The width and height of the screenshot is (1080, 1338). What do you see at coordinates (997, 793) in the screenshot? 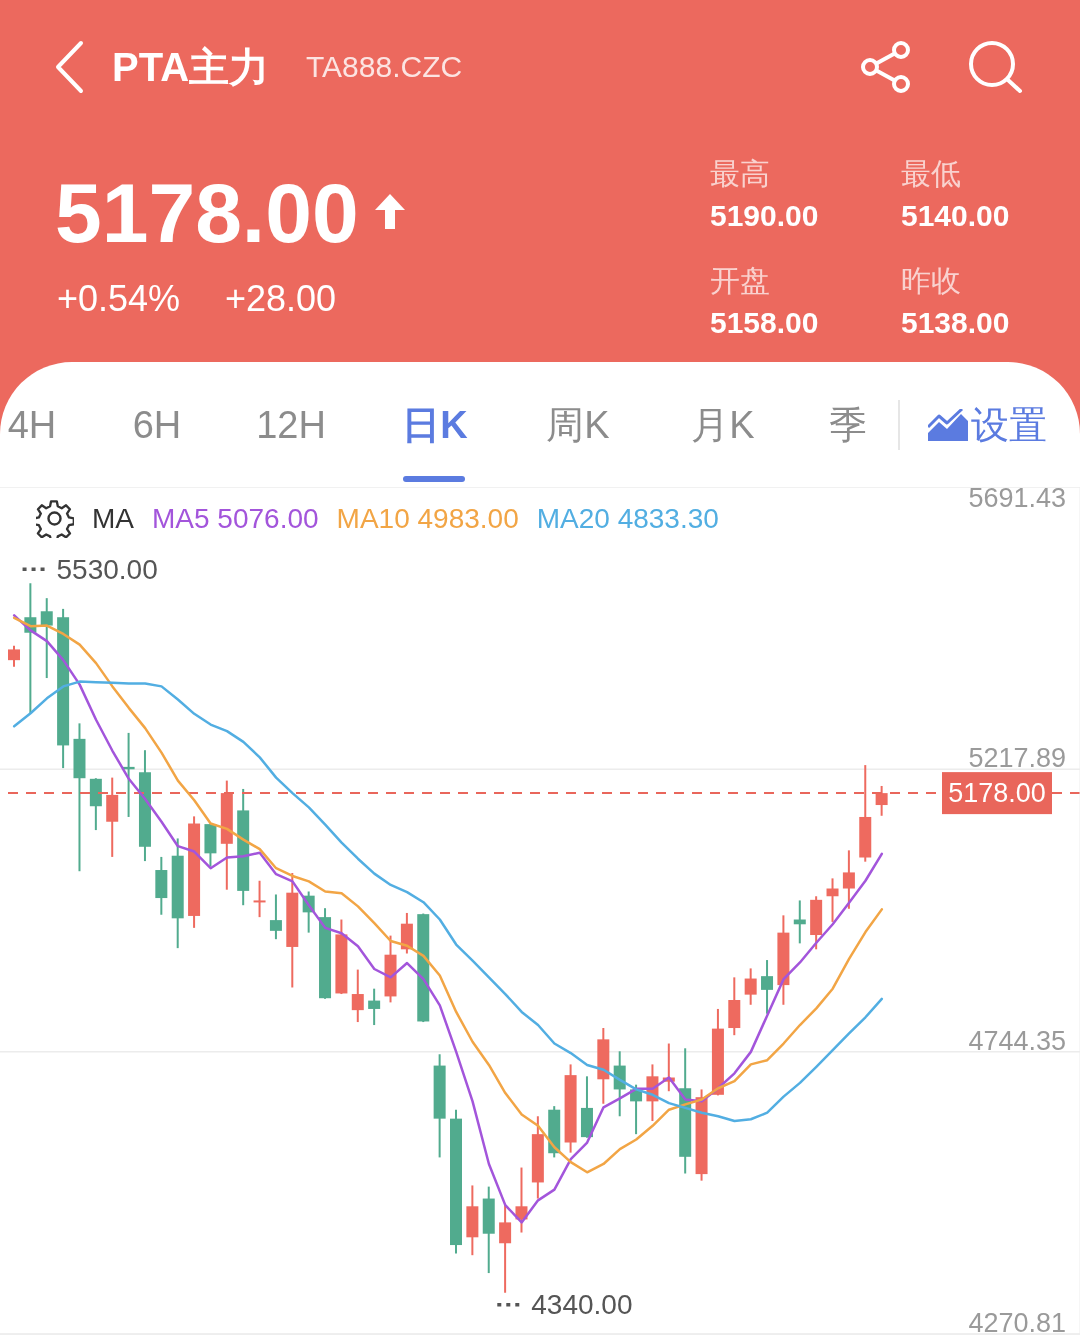
I see `annotation: 5178.00` at bounding box center [997, 793].